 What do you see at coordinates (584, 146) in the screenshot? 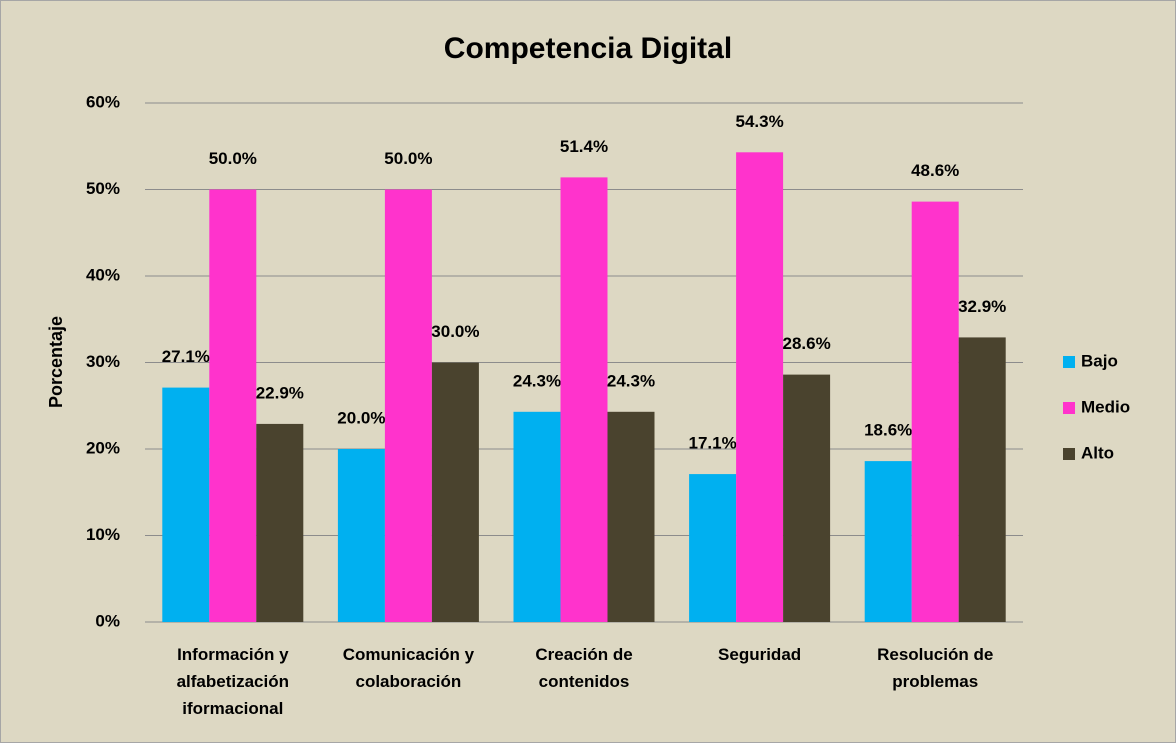
I see `value-label: 51.4%` at bounding box center [584, 146].